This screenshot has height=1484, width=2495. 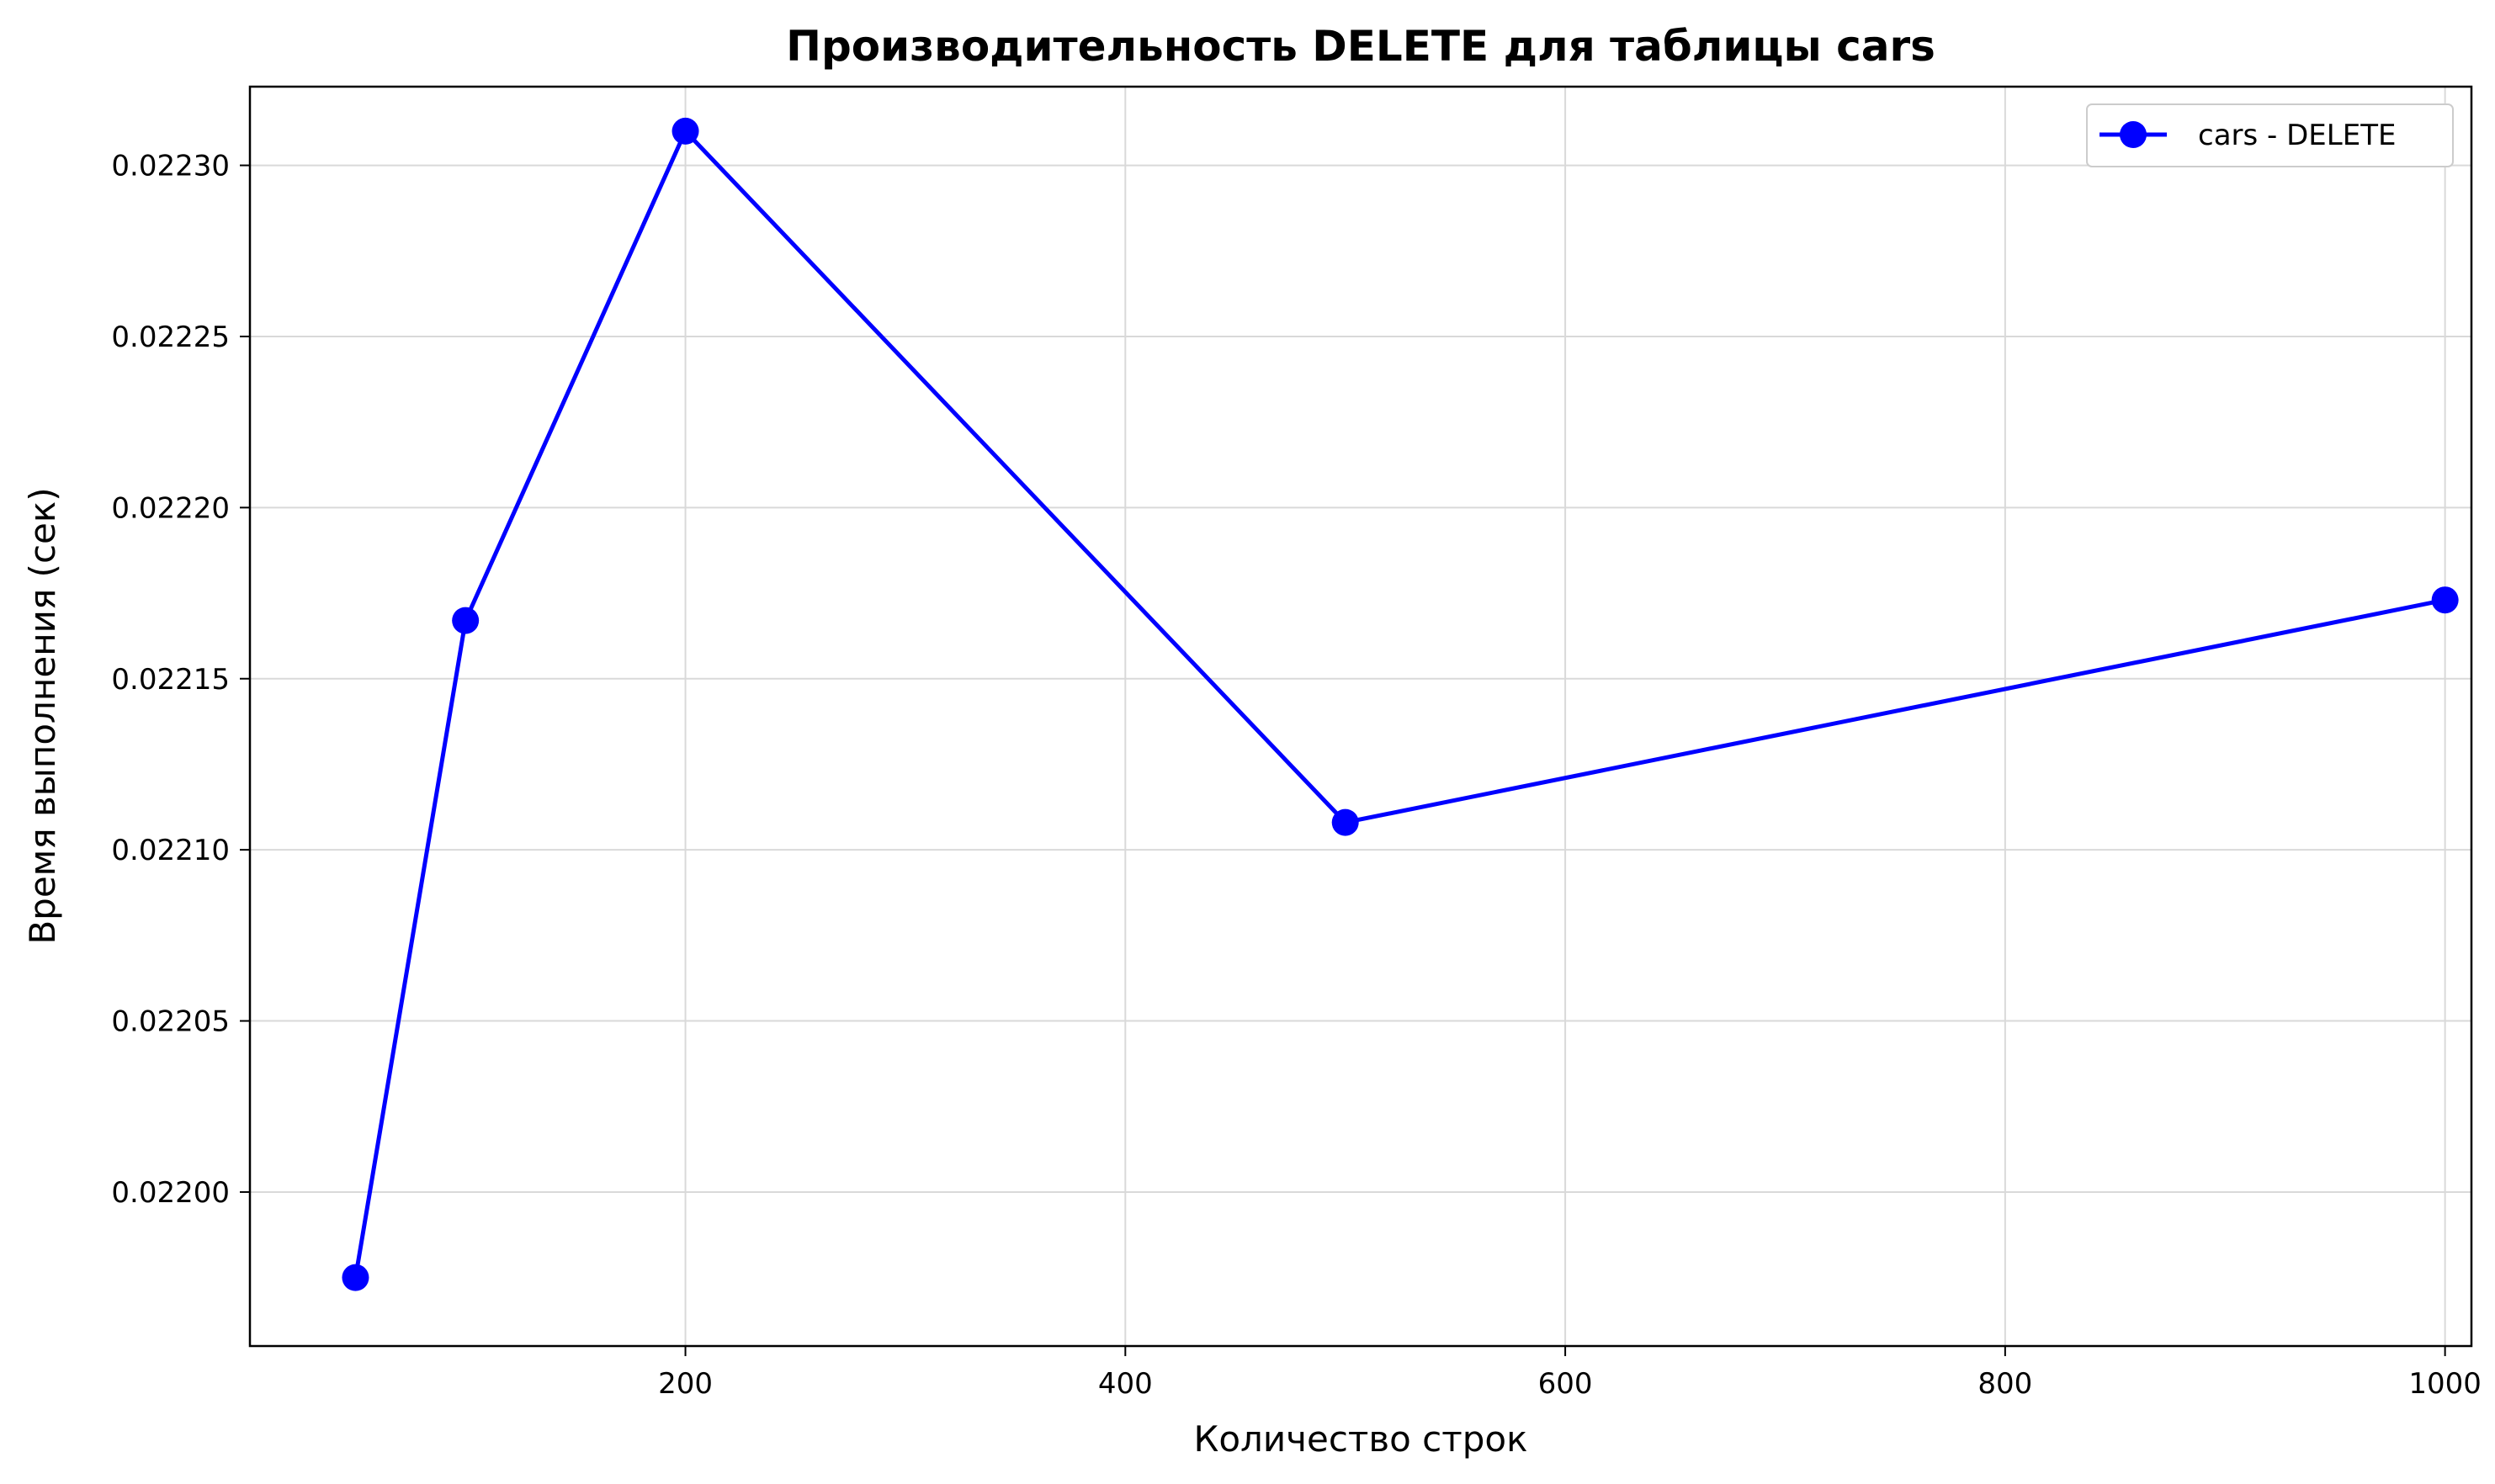 What do you see at coordinates (1565, 1384) in the screenshot?
I see `x-tick-label: 600` at bounding box center [1565, 1384].